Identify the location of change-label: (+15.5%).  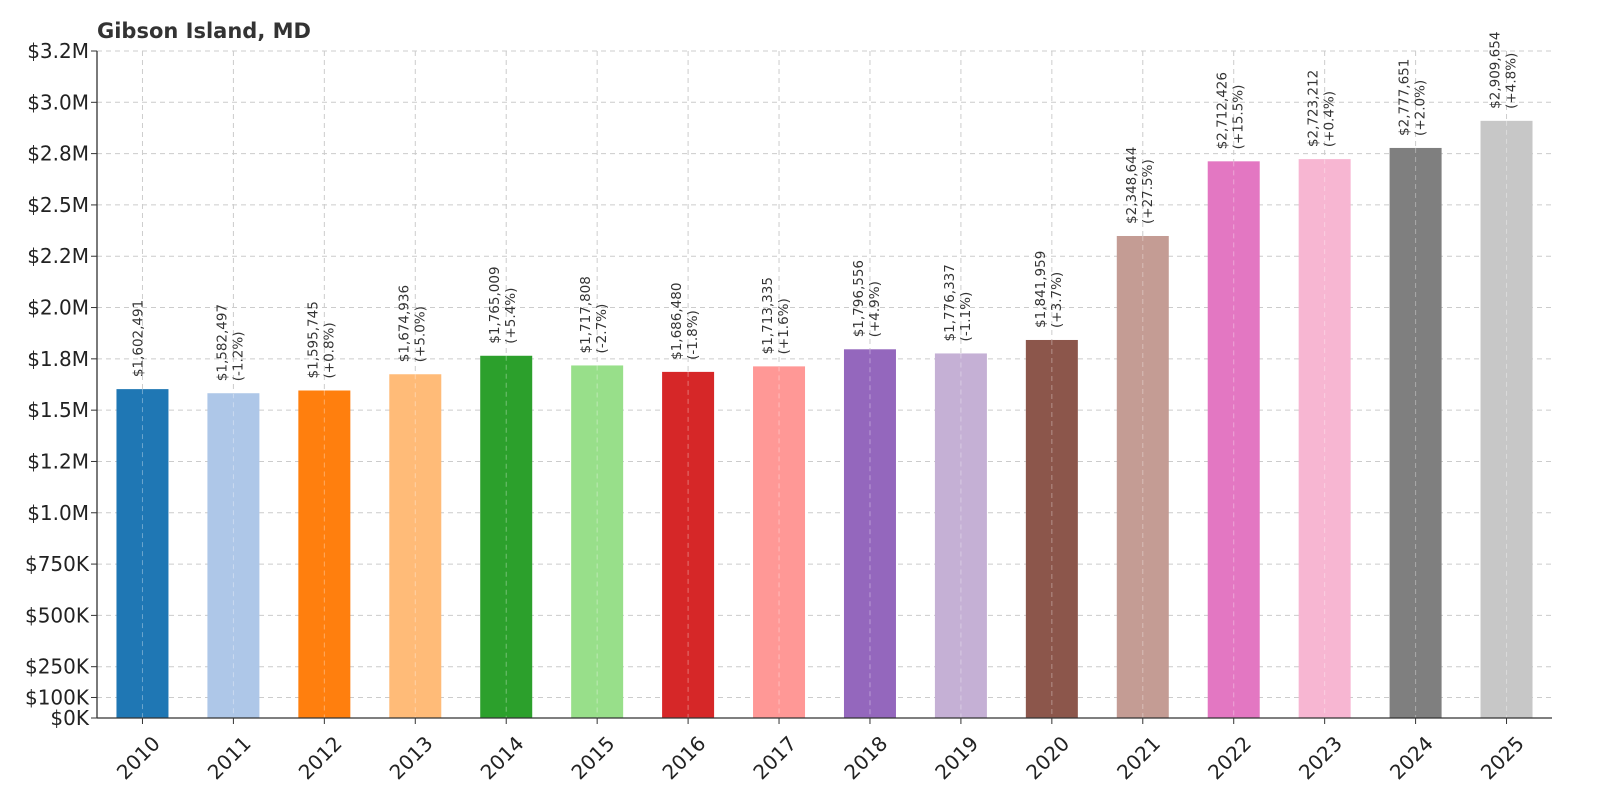
(1239, 117).